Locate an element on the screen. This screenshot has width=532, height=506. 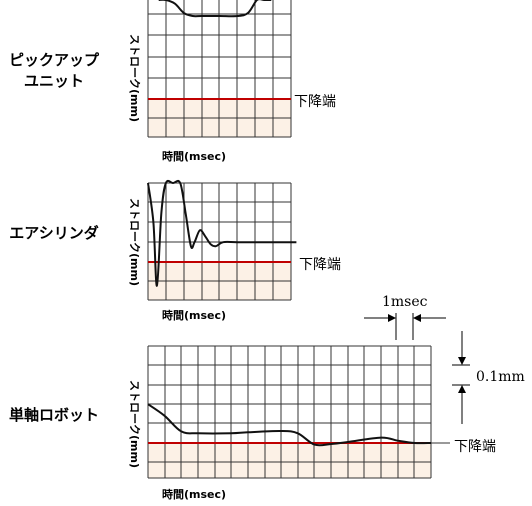
baseline-label-single-axis-robot: 下降端 is located at coordinates (475, 447).